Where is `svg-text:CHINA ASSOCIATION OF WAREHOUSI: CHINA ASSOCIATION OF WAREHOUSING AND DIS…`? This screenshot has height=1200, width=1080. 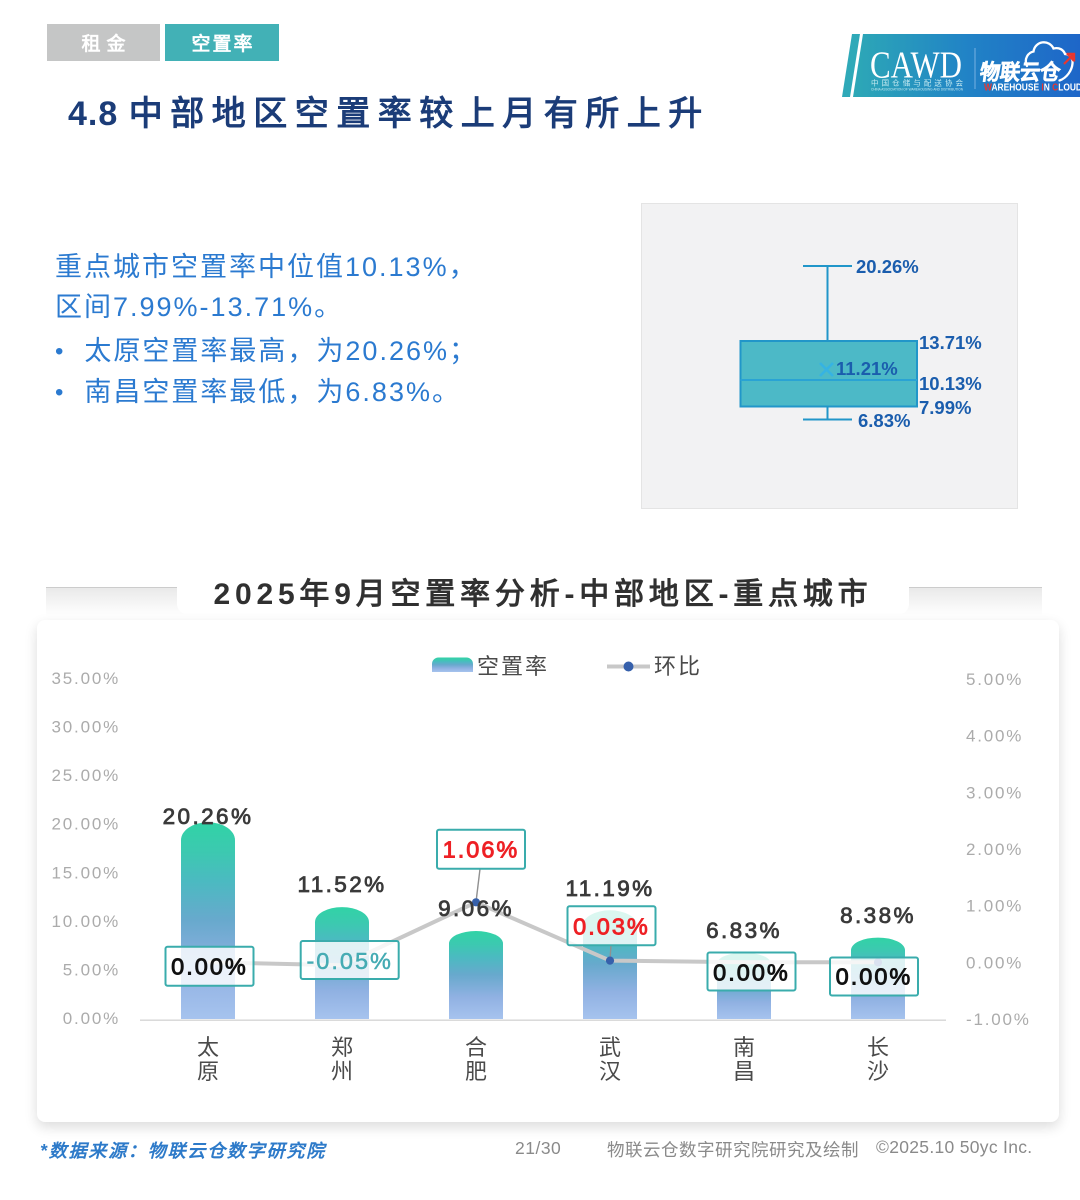
svg-text:CHINA ASSOCIATION OF WAREHOUSI: CHINA ASSOCIATION OF WAREHOUSING AND DIS… is located at coordinates (917, 90).